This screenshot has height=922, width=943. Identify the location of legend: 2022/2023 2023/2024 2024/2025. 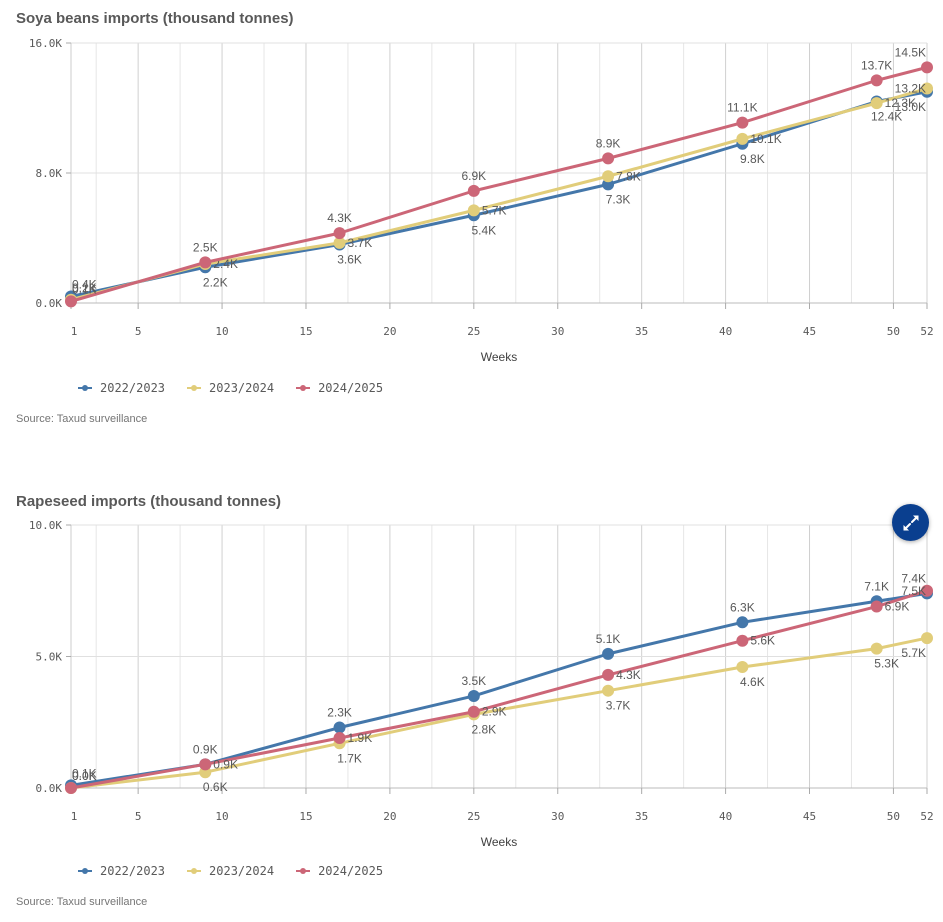
(230, 388).